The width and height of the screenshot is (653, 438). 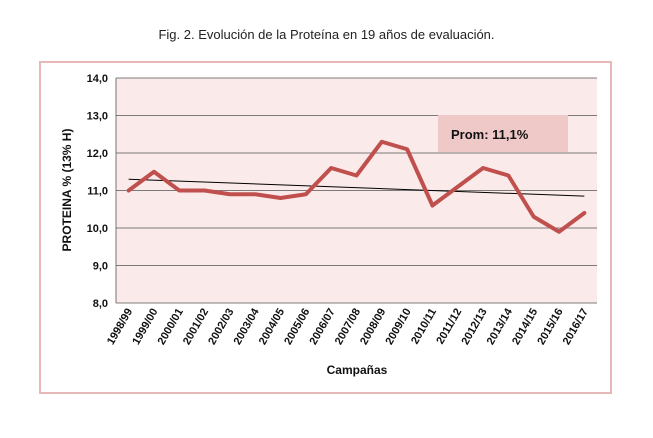 What do you see at coordinates (67, 190) in the screenshot?
I see `y-axis-label: PROTEINA % (13% H)` at bounding box center [67, 190].